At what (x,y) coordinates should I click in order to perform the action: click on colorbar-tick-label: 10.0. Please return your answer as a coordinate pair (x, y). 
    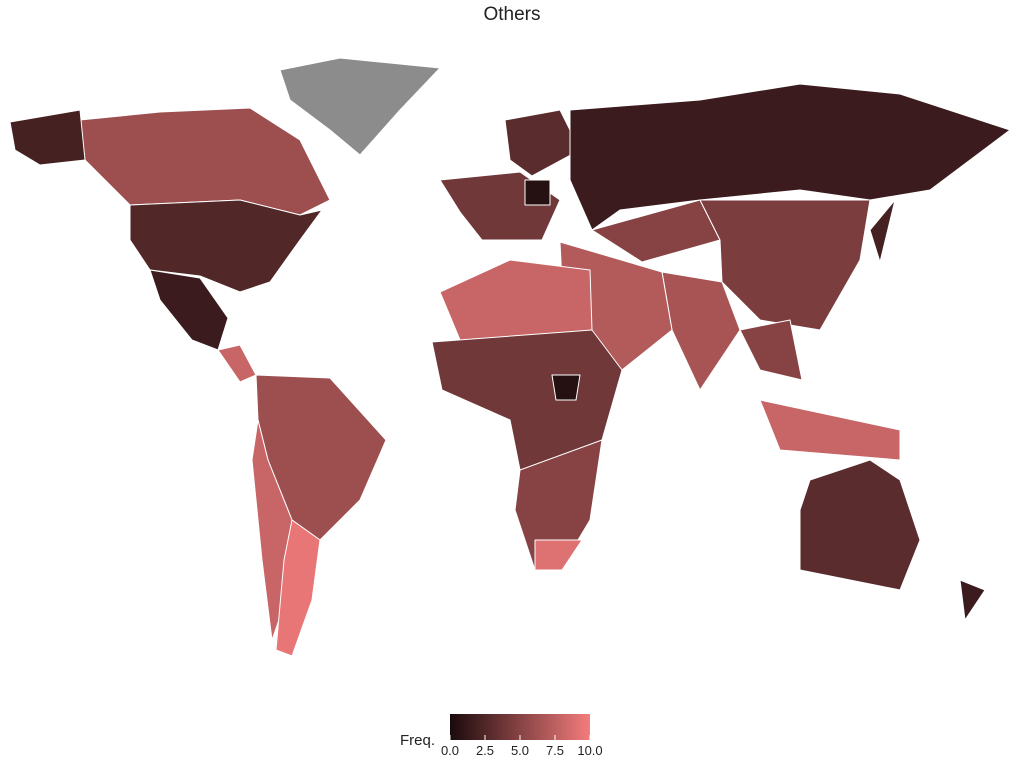
    Looking at the image, I should click on (589, 750).